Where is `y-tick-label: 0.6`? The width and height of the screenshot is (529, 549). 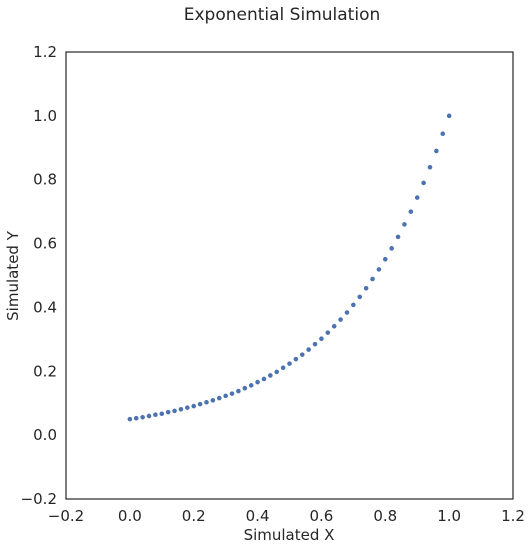
y-tick-label: 0.6 is located at coordinates (45, 244).